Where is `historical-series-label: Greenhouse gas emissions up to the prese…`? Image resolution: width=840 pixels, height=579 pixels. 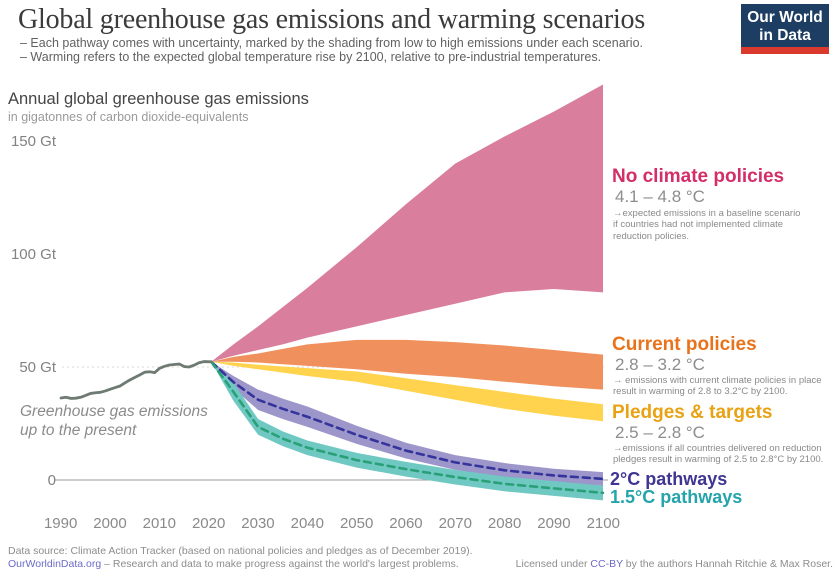 historical-series-label: Greenhouse gas emissions up to the prese… is located at coordinates (114, 421).